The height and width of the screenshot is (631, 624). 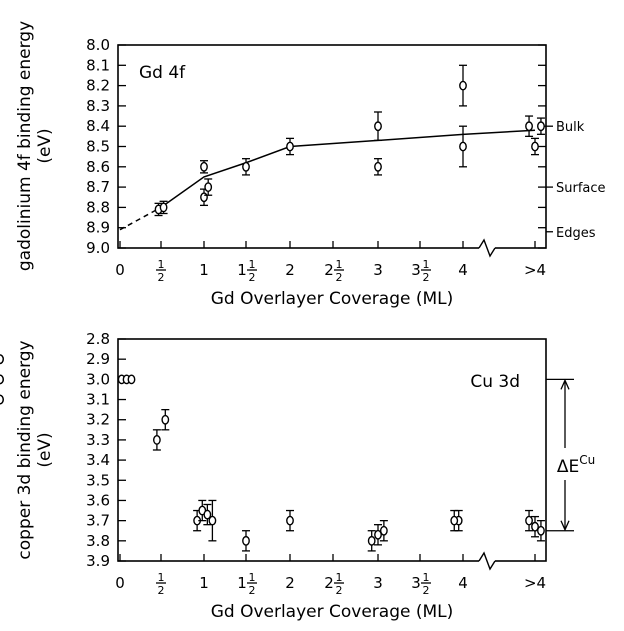 I want to click on gd4f-x-tick-label: 2, so click(x=290, y=270).